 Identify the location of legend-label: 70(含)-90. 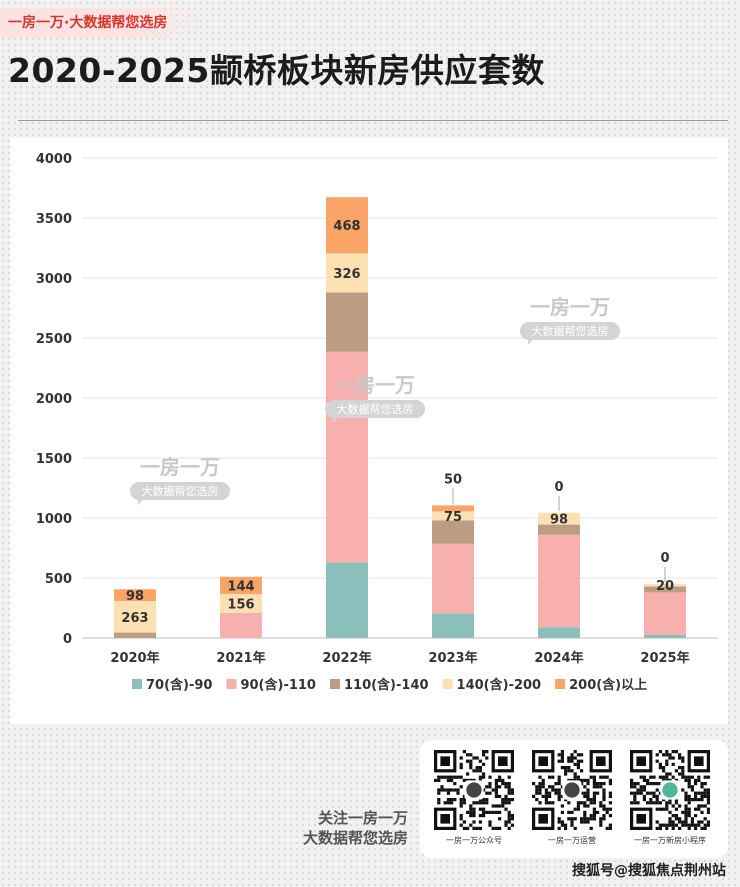
(179, 685).